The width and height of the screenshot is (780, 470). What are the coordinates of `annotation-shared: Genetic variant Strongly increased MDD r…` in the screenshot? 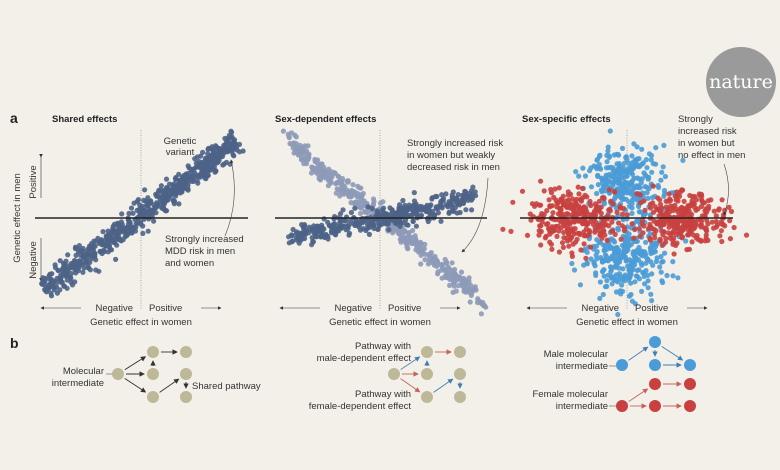 It's located at (204, 202).